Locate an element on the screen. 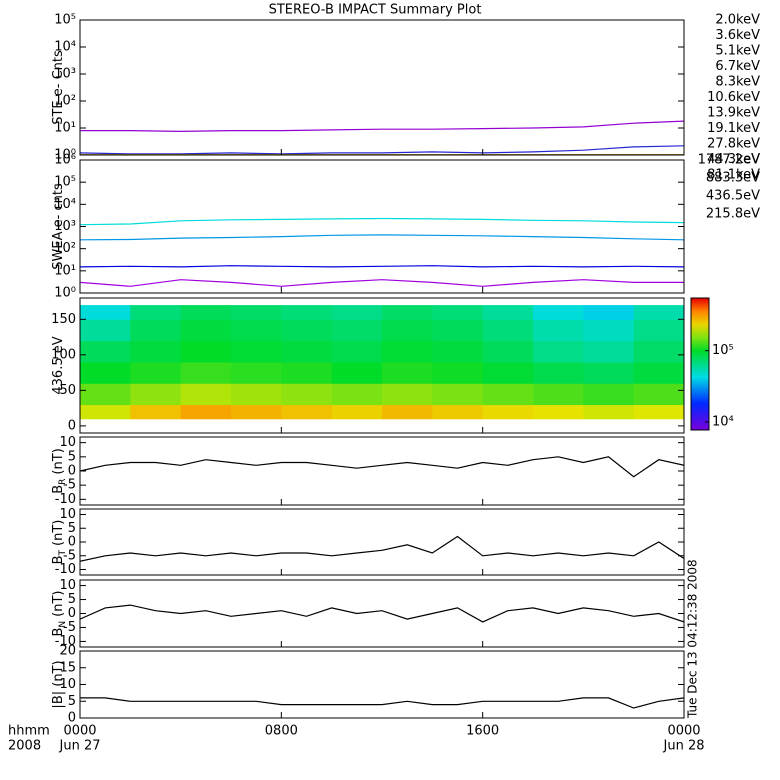 The height and width of the screenshot is (780, 780). legend-entry: 10.6keV is located at coordinates (733, 97).